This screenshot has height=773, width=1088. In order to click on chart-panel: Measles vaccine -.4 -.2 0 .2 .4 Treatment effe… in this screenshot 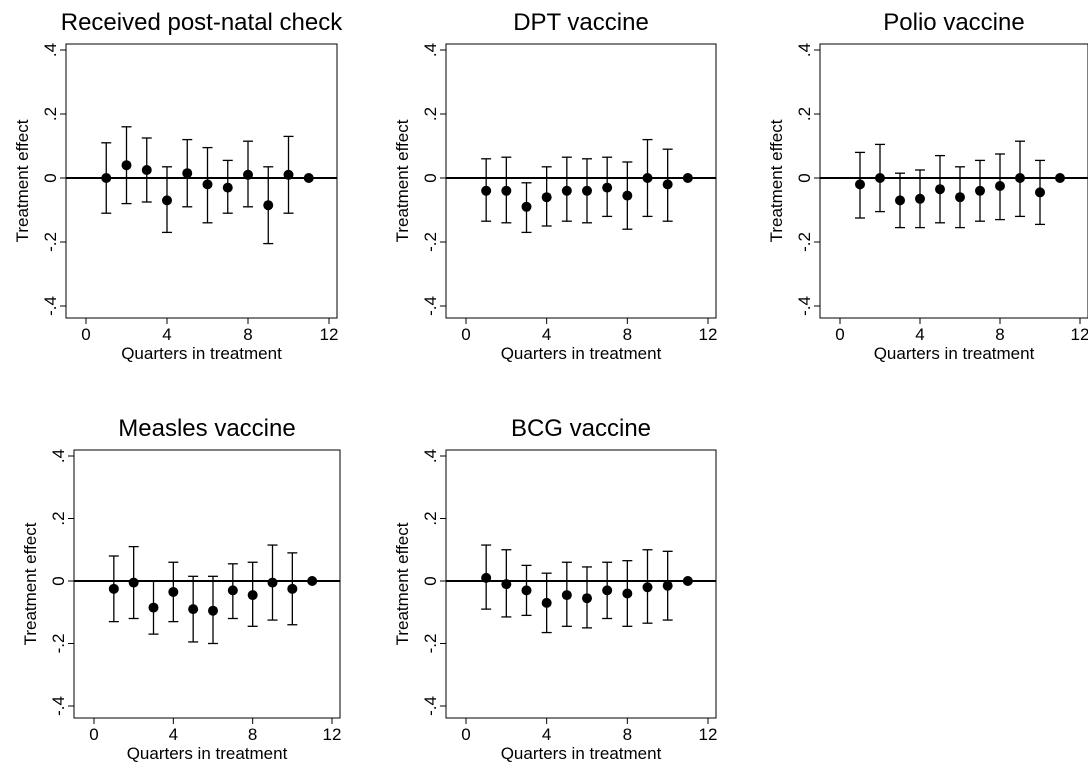, I will do `click(181, 589)`.